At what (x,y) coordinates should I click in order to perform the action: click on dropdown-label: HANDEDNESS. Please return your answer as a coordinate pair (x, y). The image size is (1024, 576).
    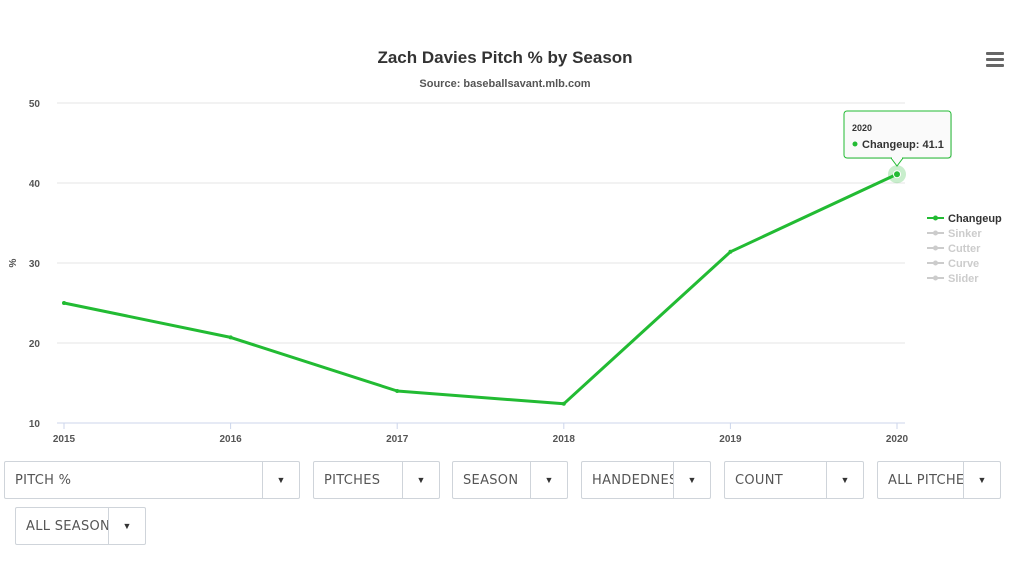
    Looking at the image, I should click on (632, 480).